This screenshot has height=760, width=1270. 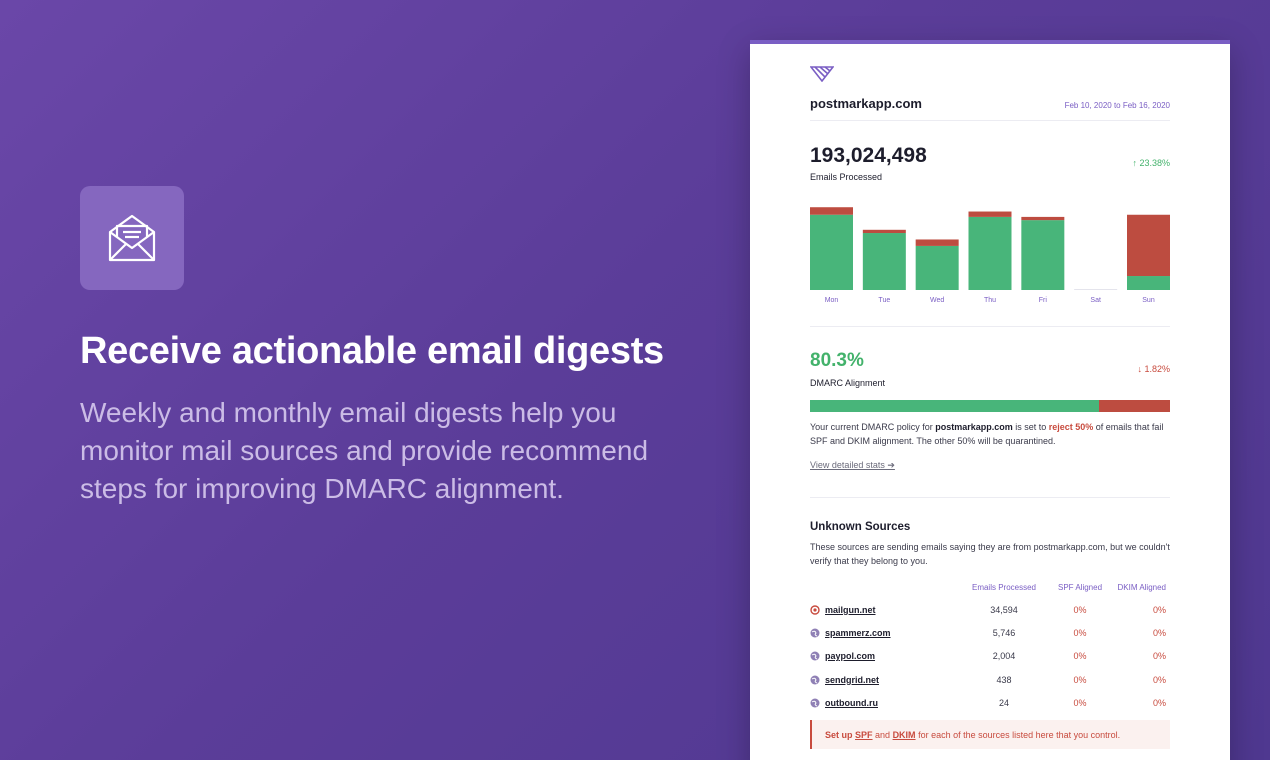 I want to click on dmarc-alignment-value: 80.3%, so click(x=837, y=360).